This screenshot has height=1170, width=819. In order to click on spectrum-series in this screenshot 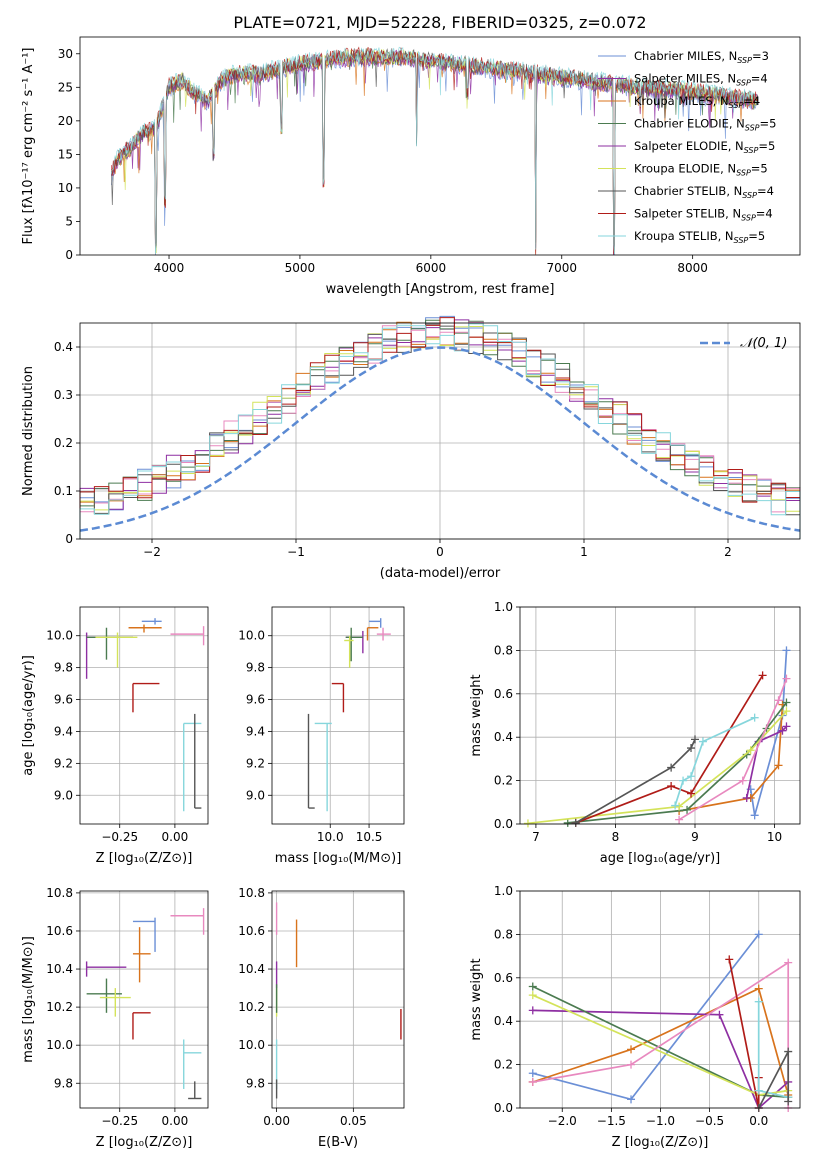, I will do `click(434, 150)`.